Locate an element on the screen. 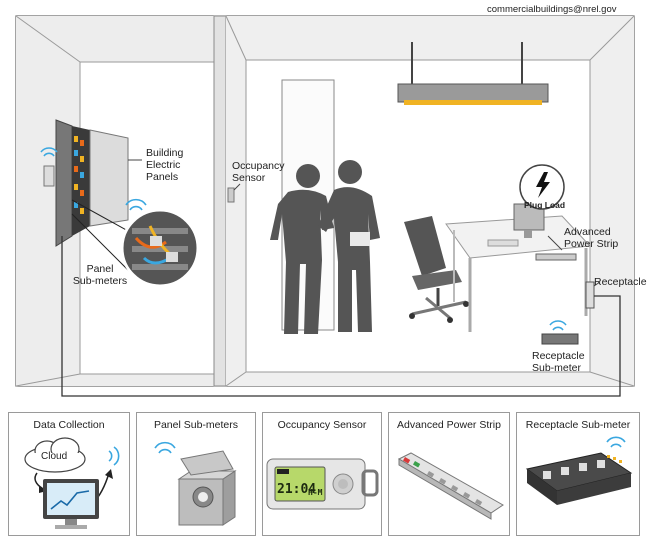  label-occupancy-sensor: Occupancy Sensor is located at coordinates (258, 172).